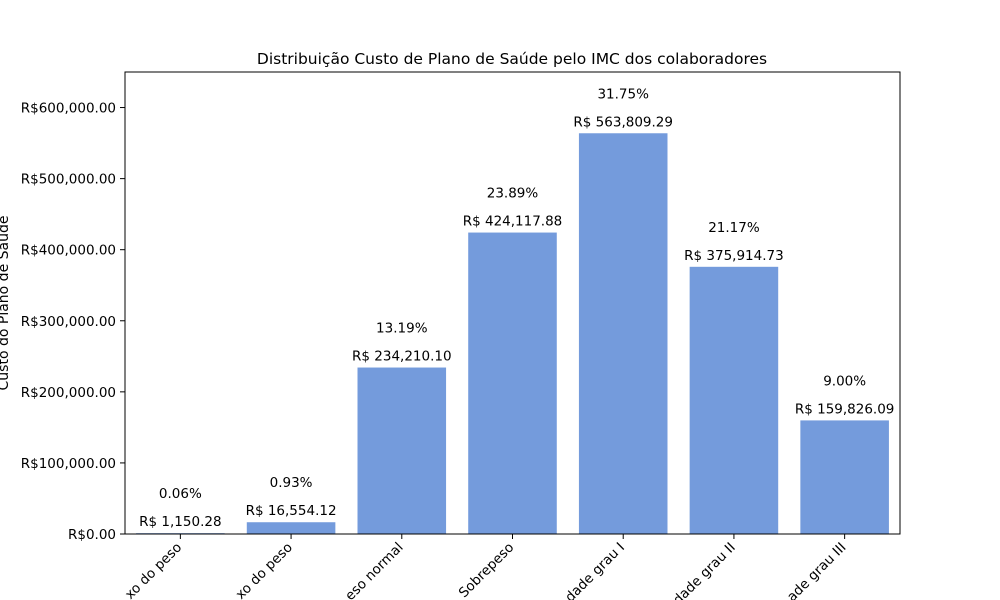 This screenshot has width=1000, height=600. Describe the element at coordinates (623, 122) in the screenshot. I see `value-label-5: R$ 563,809.29` at that location.